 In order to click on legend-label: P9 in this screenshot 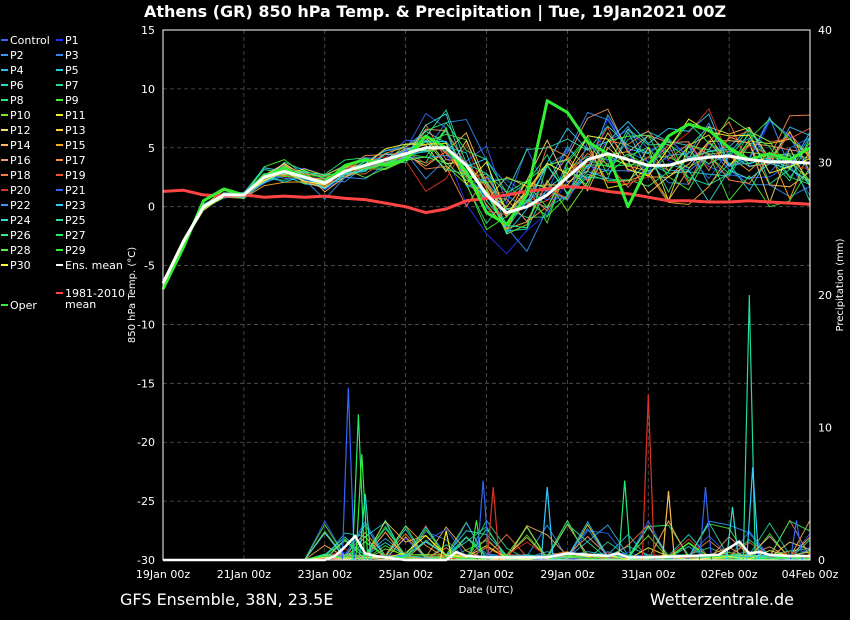, I will do `click(72, 100)`.